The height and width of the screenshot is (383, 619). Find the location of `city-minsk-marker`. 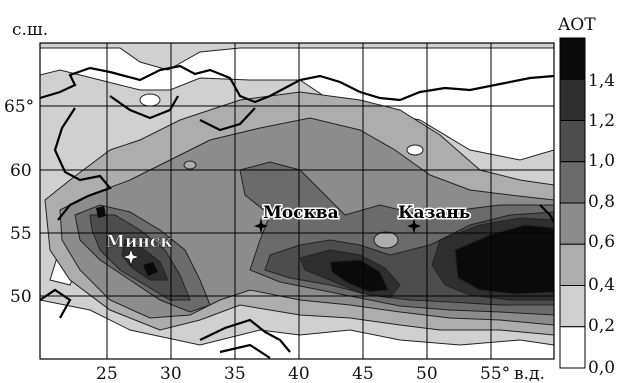

city-minsk-marker is located at coordinates (131, 257).